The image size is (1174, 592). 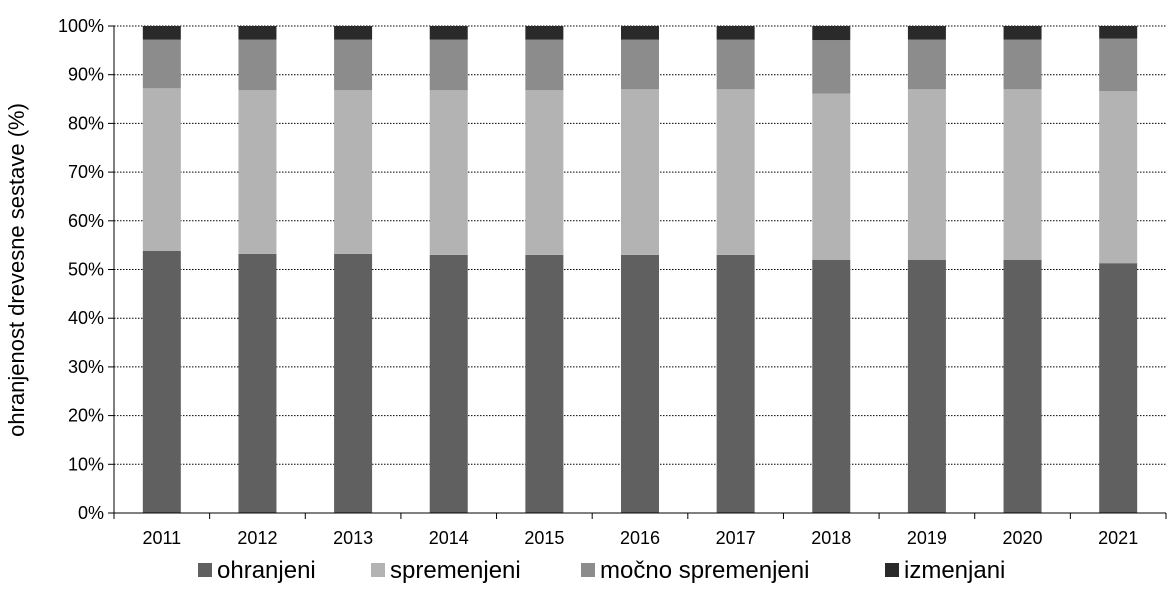 What do you see at coordinates (1118, 538) in the screenshot?
I see `x-tick-label: 2021` at bounding box center [1118, 538].